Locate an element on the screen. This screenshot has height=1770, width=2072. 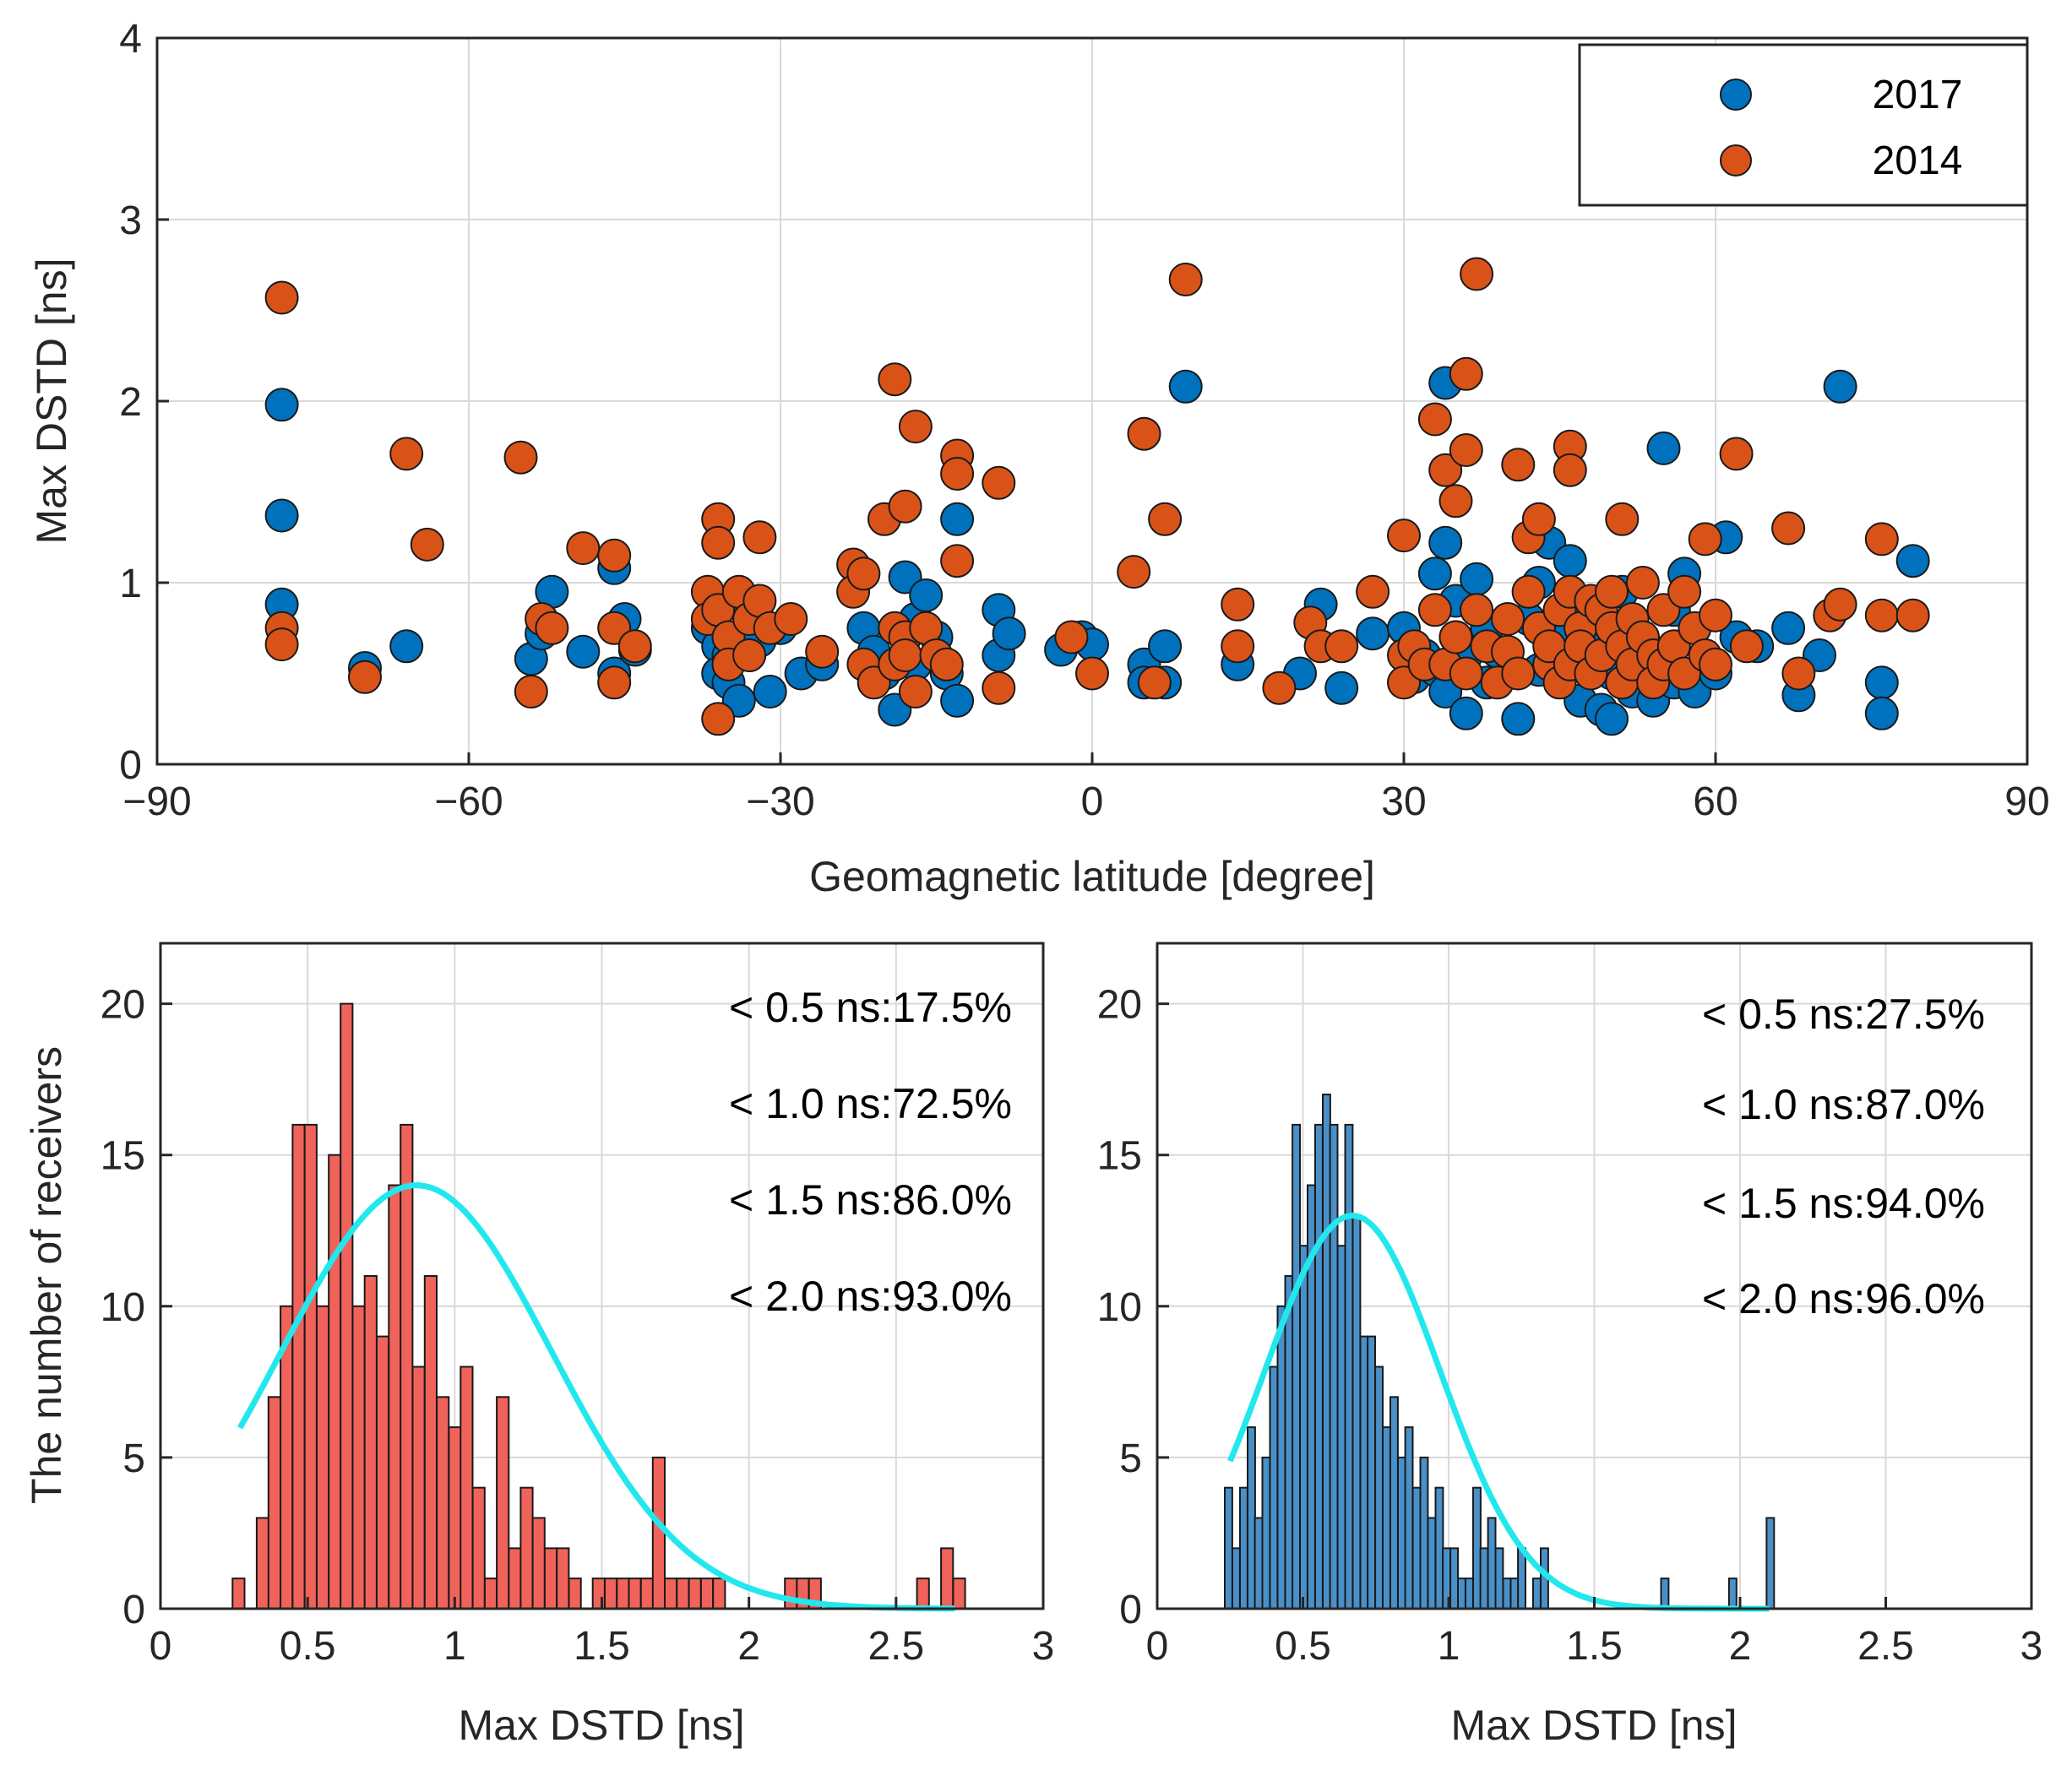
hist2017-xtick-label: 2 is located at coordinates (1741, 1646).